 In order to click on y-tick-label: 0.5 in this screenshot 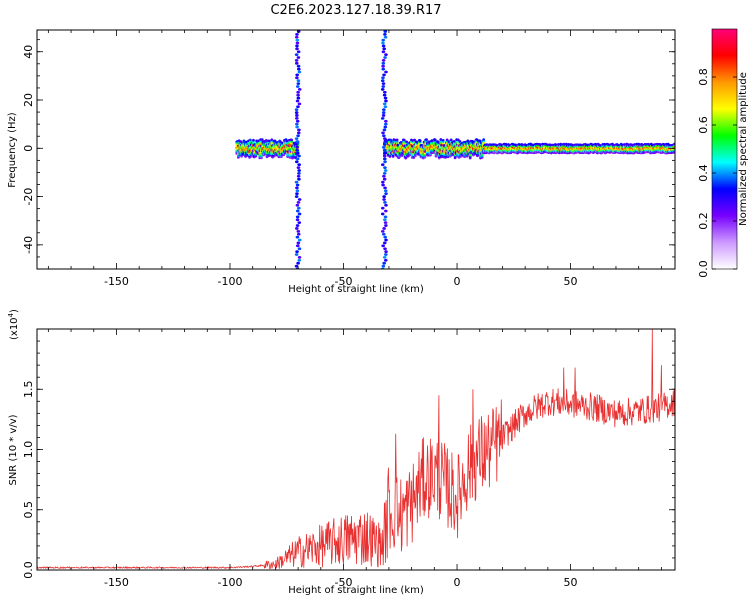, I will do `click(28, 510)`.